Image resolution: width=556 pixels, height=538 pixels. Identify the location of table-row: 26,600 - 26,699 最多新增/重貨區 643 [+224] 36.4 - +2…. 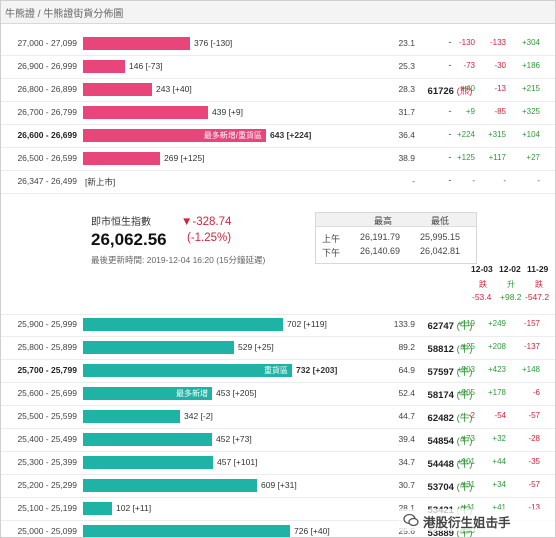
(278, 136).